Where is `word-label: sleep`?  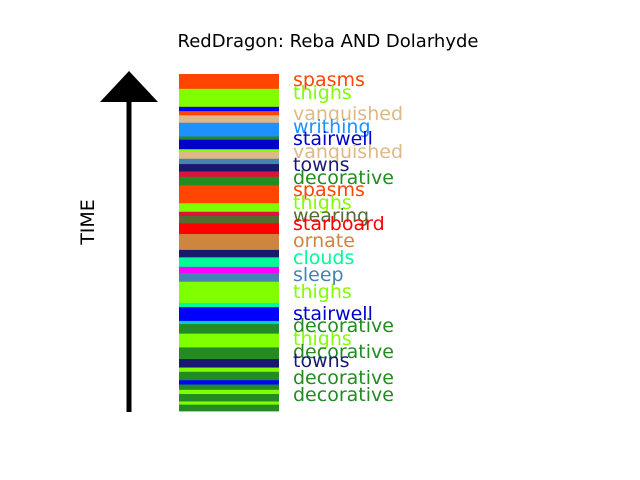
word-label: sleep is located at coordinates (318, 275).